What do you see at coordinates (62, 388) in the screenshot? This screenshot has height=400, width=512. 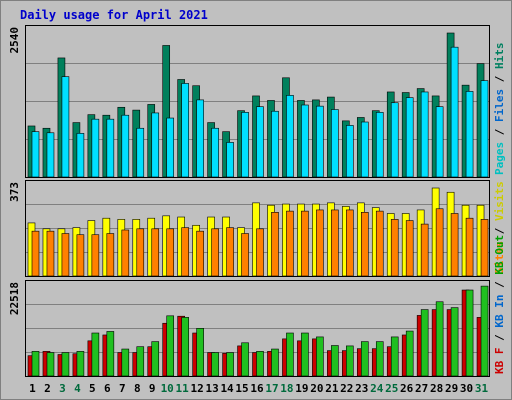 I see `x-tick-label: 3` at bounding box center [62, 388].